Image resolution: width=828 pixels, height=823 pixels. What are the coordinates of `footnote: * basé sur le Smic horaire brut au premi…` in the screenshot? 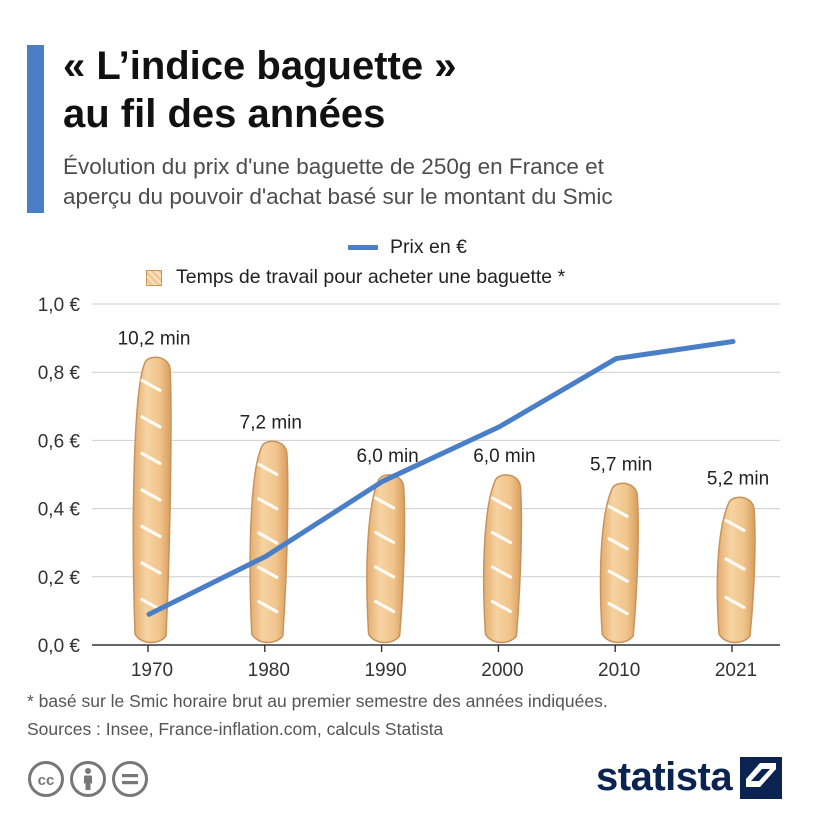 It's located at (317, 701).